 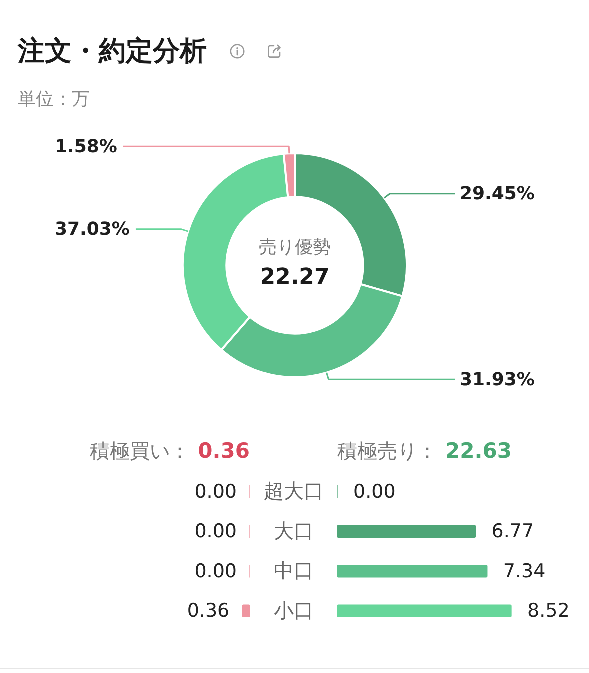 I want to click on data-label: 6.77, so click(x=513, y=531).